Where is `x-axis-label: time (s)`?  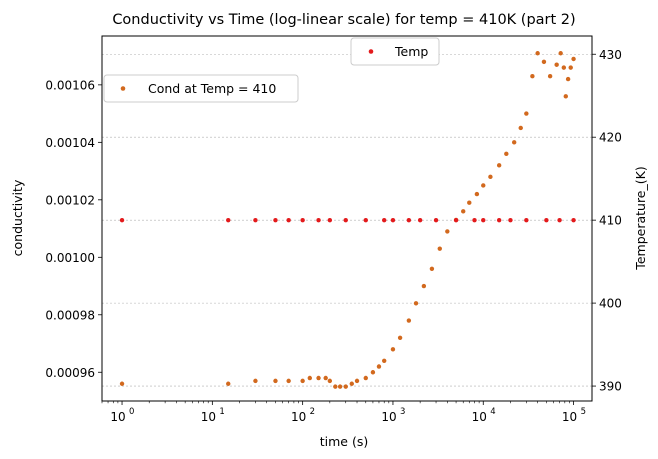
x-axis-label: time (s) is located at coordinates (344, 441).